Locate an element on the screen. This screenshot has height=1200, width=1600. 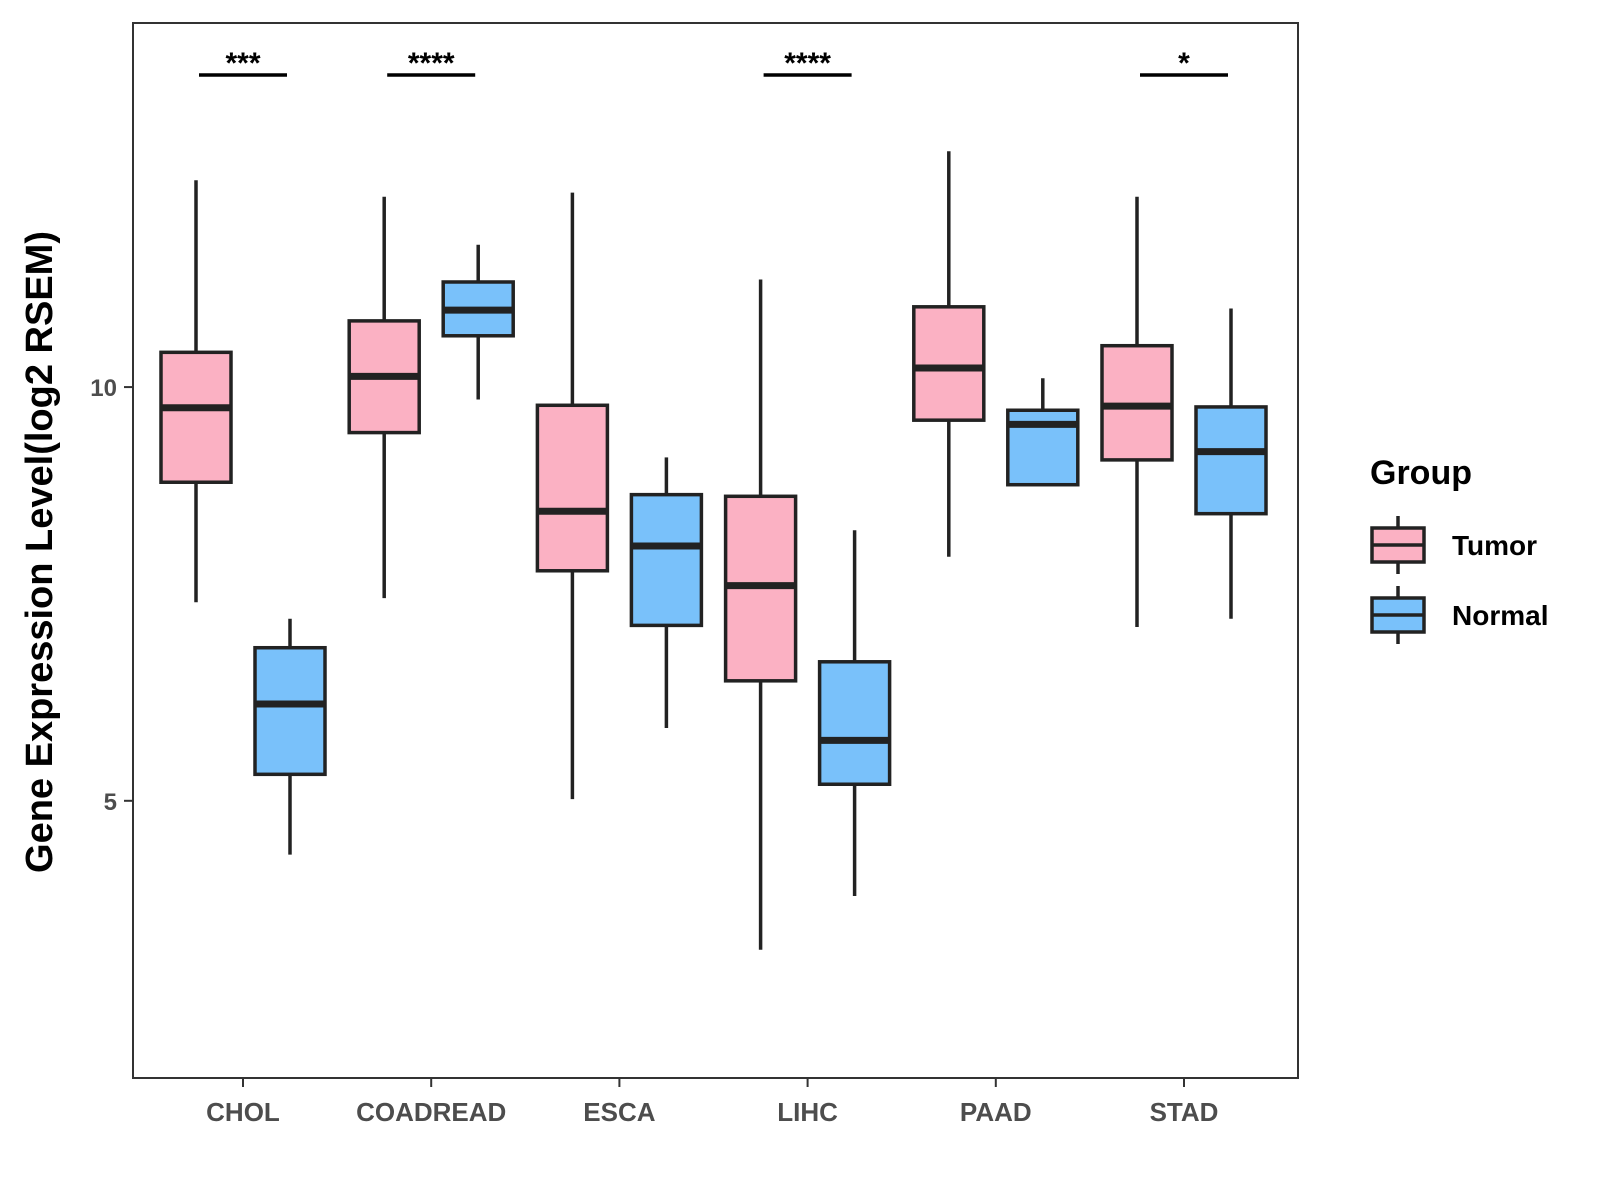
box-tumor-coadread is located at coordinates (384, 397).